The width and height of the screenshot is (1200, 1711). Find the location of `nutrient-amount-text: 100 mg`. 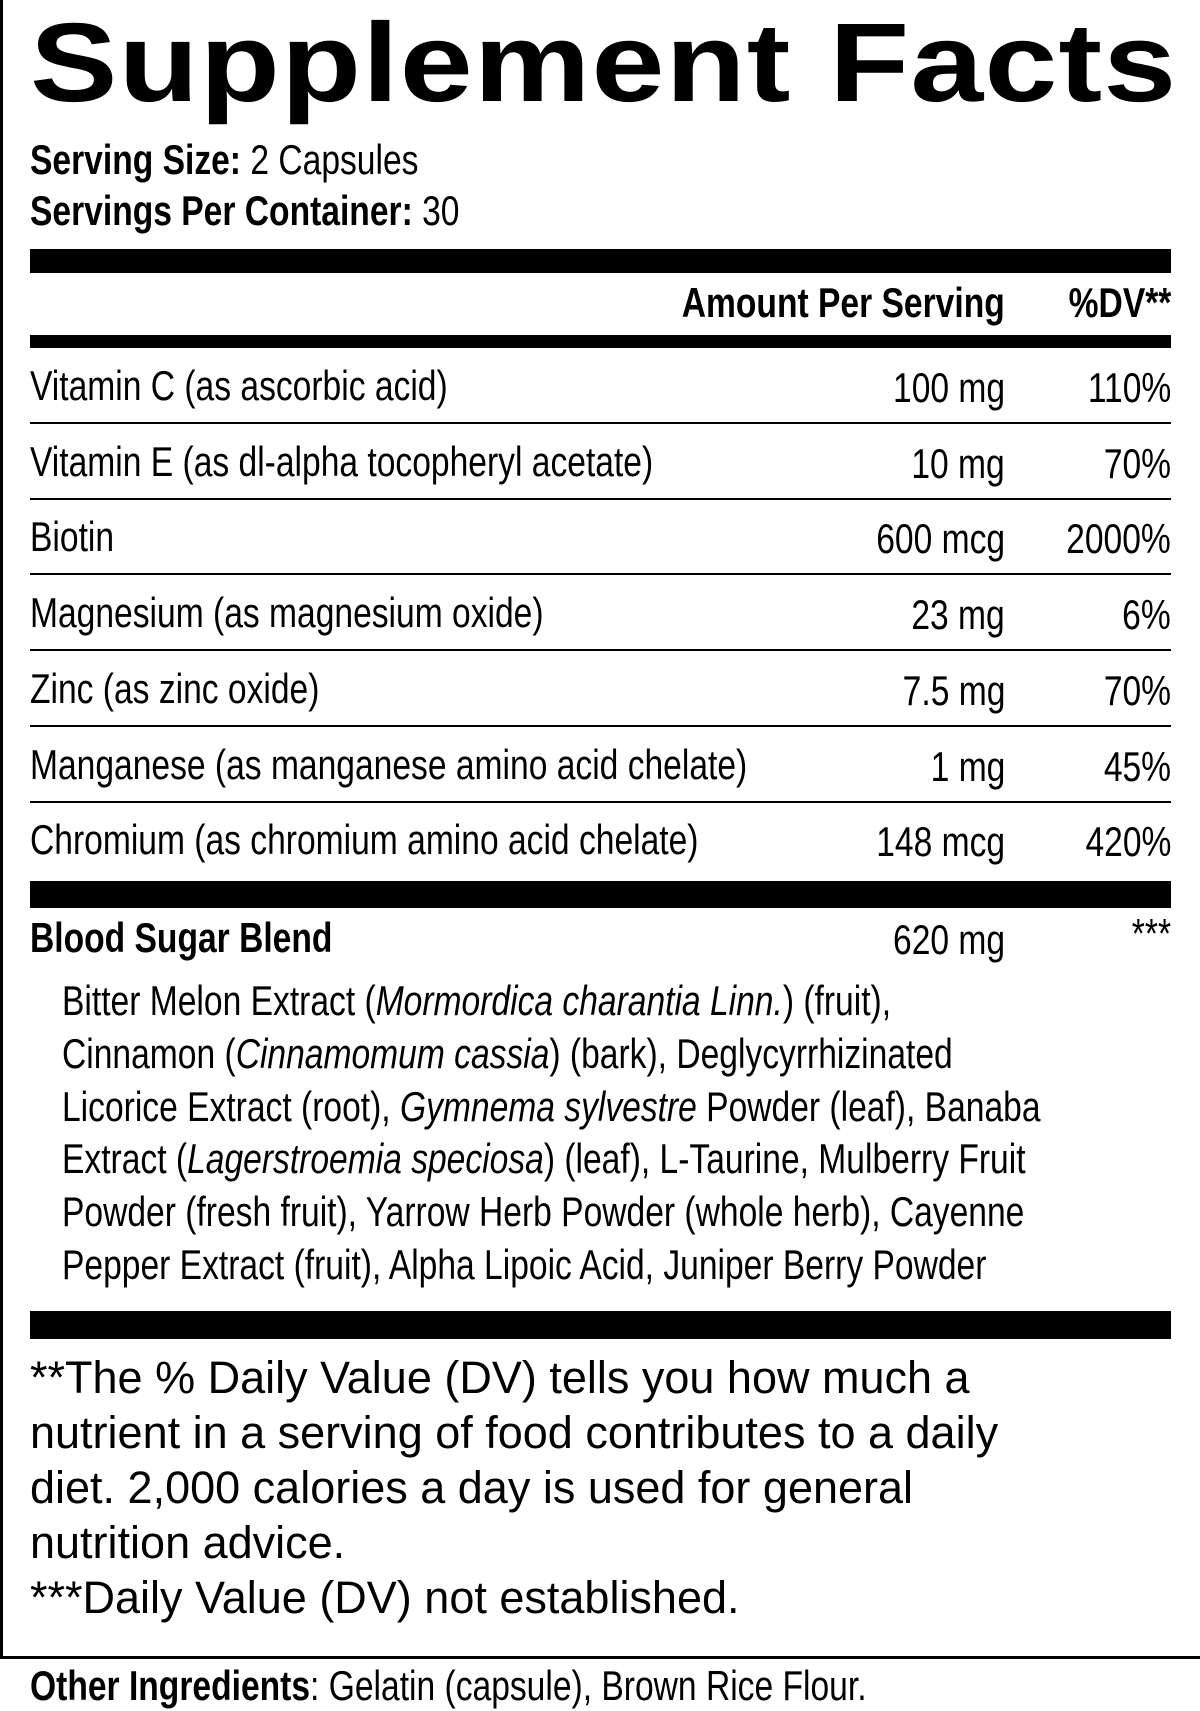

nutrient-amount-text: 100 mg is located at coordinates (948, 387).